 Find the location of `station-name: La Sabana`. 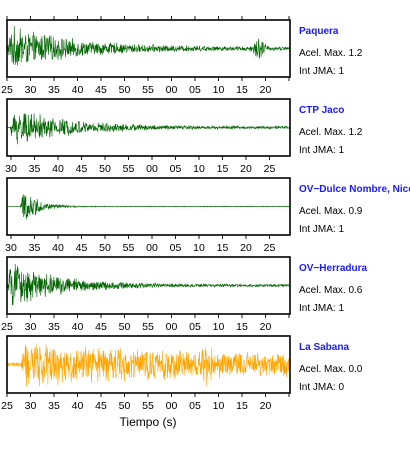

station-name: La Sabana is located at coordinates (324, 347).